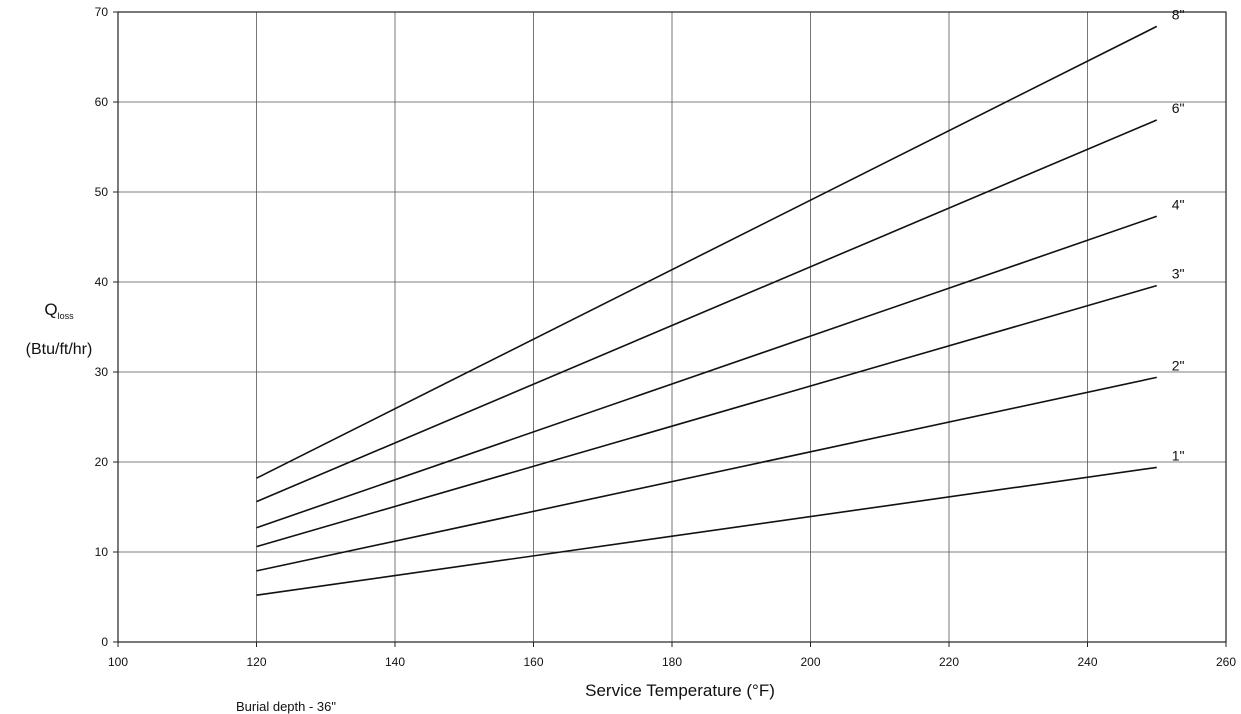  Describe the element at coordinates (102, 102) in the screenshot. I see `y-tick-label: 60` at that location.